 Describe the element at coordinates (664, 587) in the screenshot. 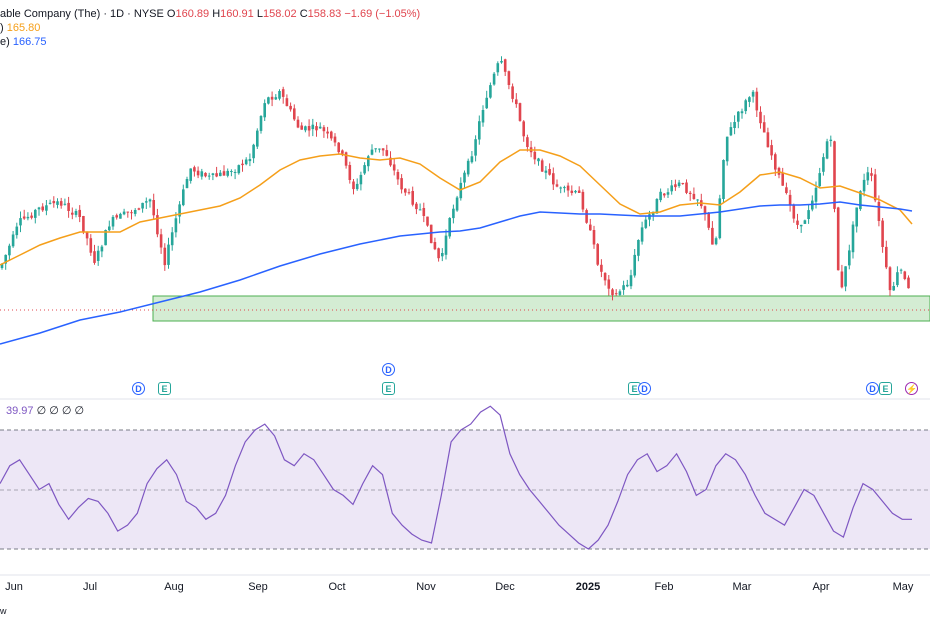

I see `time-axis-label: Feb` at that location.